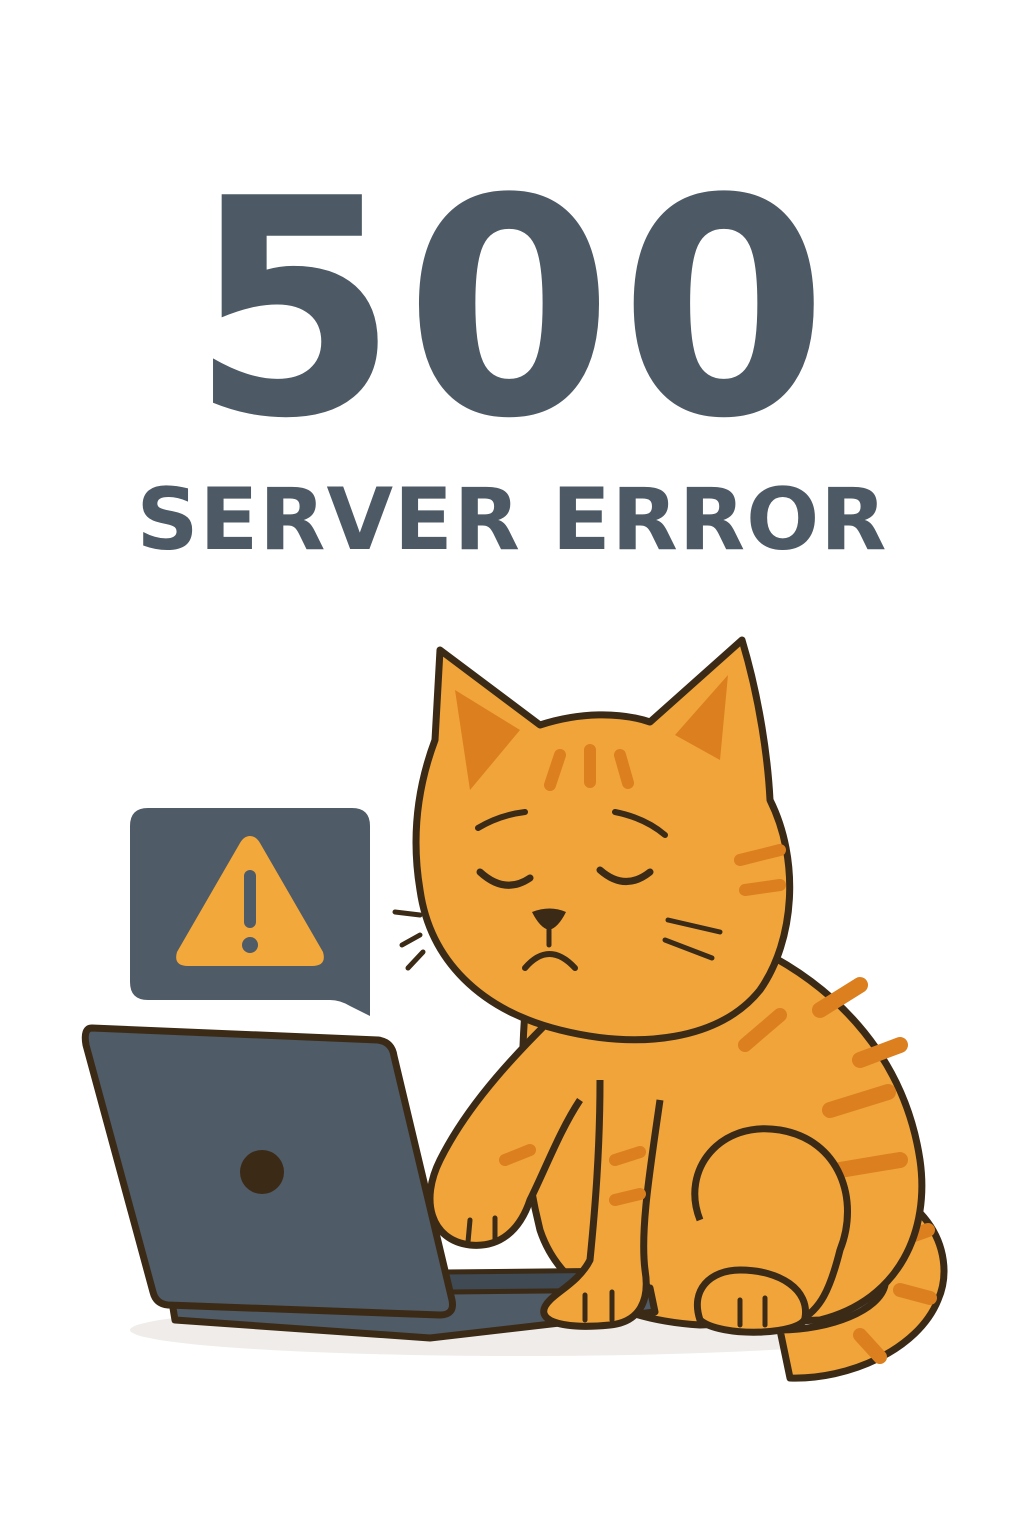  Describe the element at coordinates (512, 520) in the screenshot. I see `error-message: SERVER ERROR` at that location.